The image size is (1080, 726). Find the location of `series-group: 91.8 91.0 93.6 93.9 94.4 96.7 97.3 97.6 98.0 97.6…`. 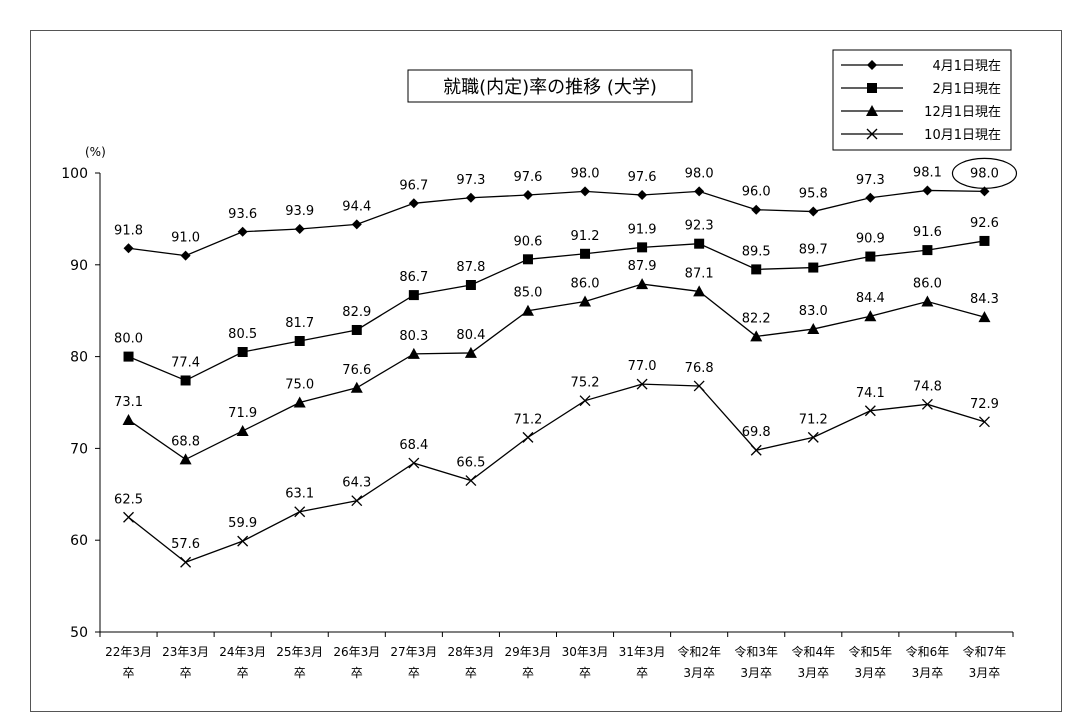

series-group: 91.8 91.0 93.6 93.9 94.4 96.7 97.3 97.6 98.0 97.6… is located at coordinates (556, 213).